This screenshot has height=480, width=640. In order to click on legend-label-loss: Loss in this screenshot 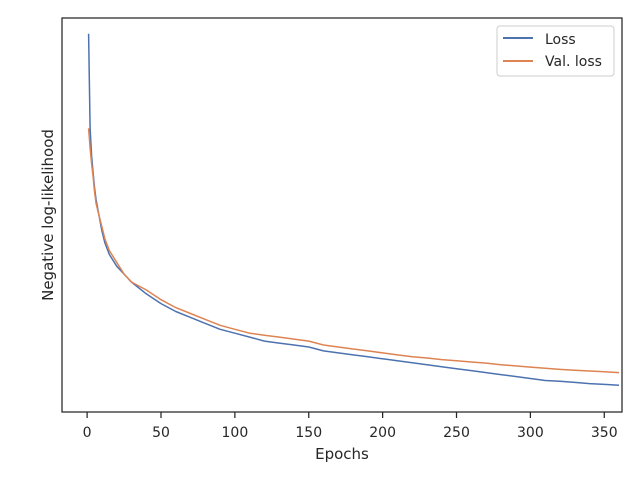, I will do `click(560, 40)`.